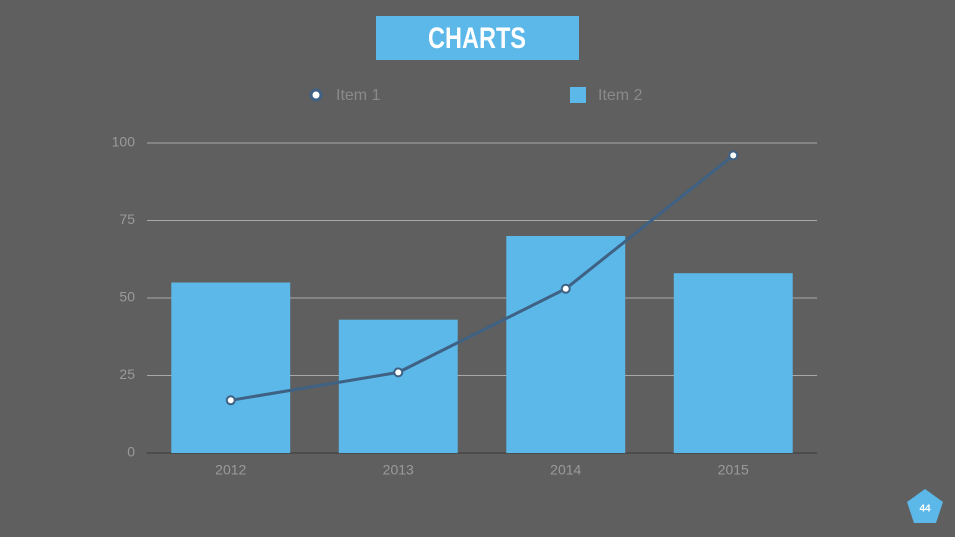 The height and width of the screenshot is (537, 955). I want to click on chart-title: CHARTS, so click(477, 38).